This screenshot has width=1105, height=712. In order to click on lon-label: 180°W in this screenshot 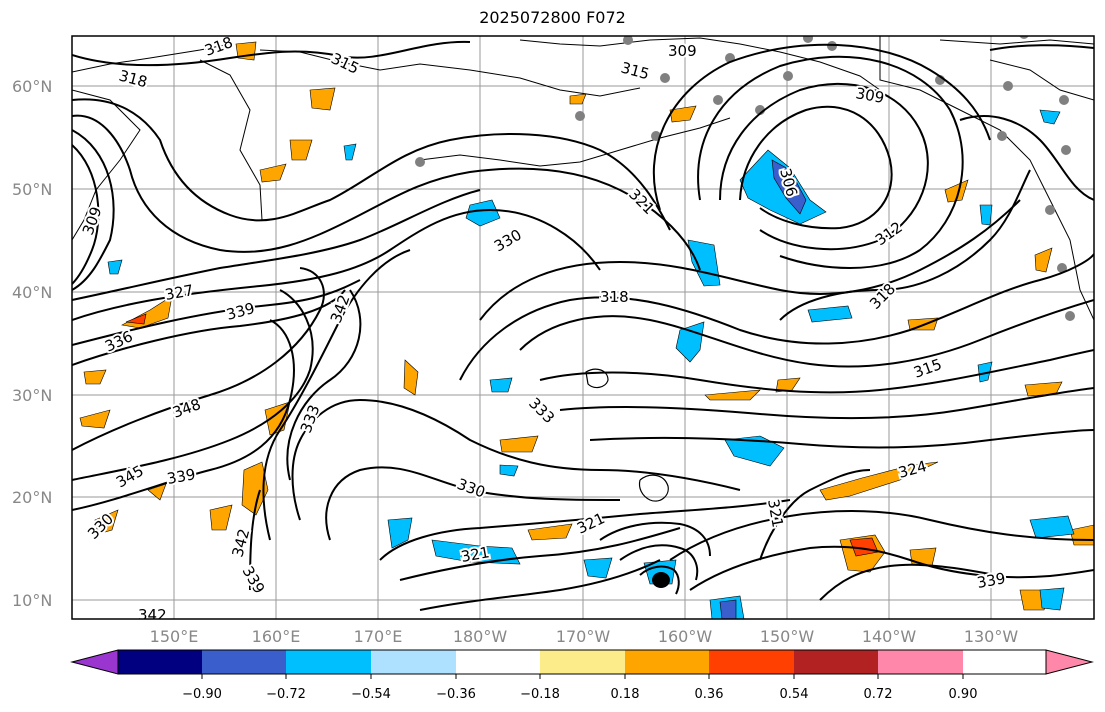, I will do `click(480, 636)`.